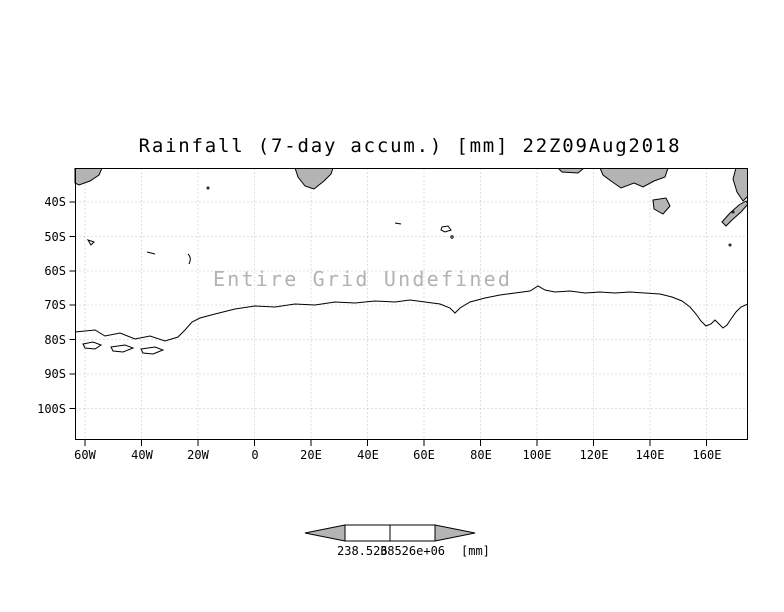 This screenshot has height=612, width=784. What do you see at coordinates (85, 455) in the screenshot?
I see `x-tick-label: 60W` at bounding box center [85, 455].